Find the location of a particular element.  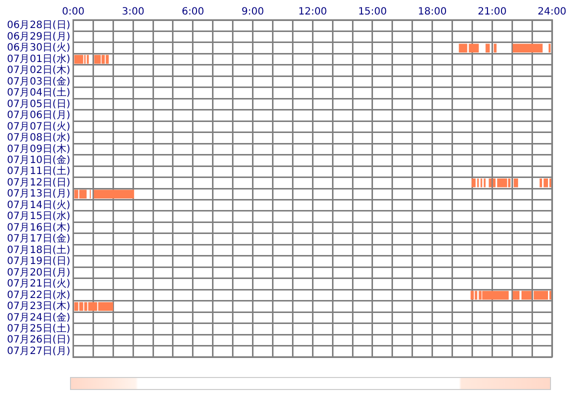

x-tick-label: 24:00 is located at coordinates (552, 12).